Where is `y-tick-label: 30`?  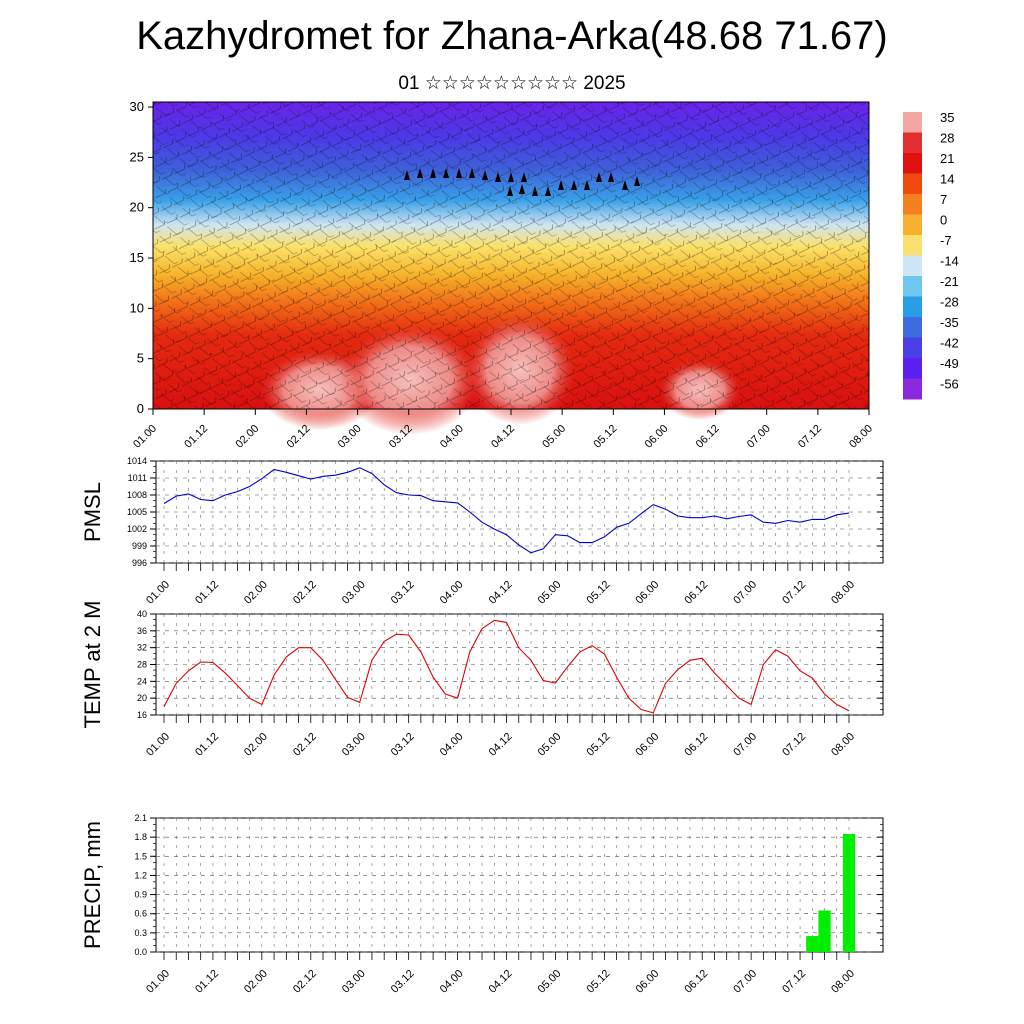 y-tick-label: 30 is located at coordinates (137, 106).